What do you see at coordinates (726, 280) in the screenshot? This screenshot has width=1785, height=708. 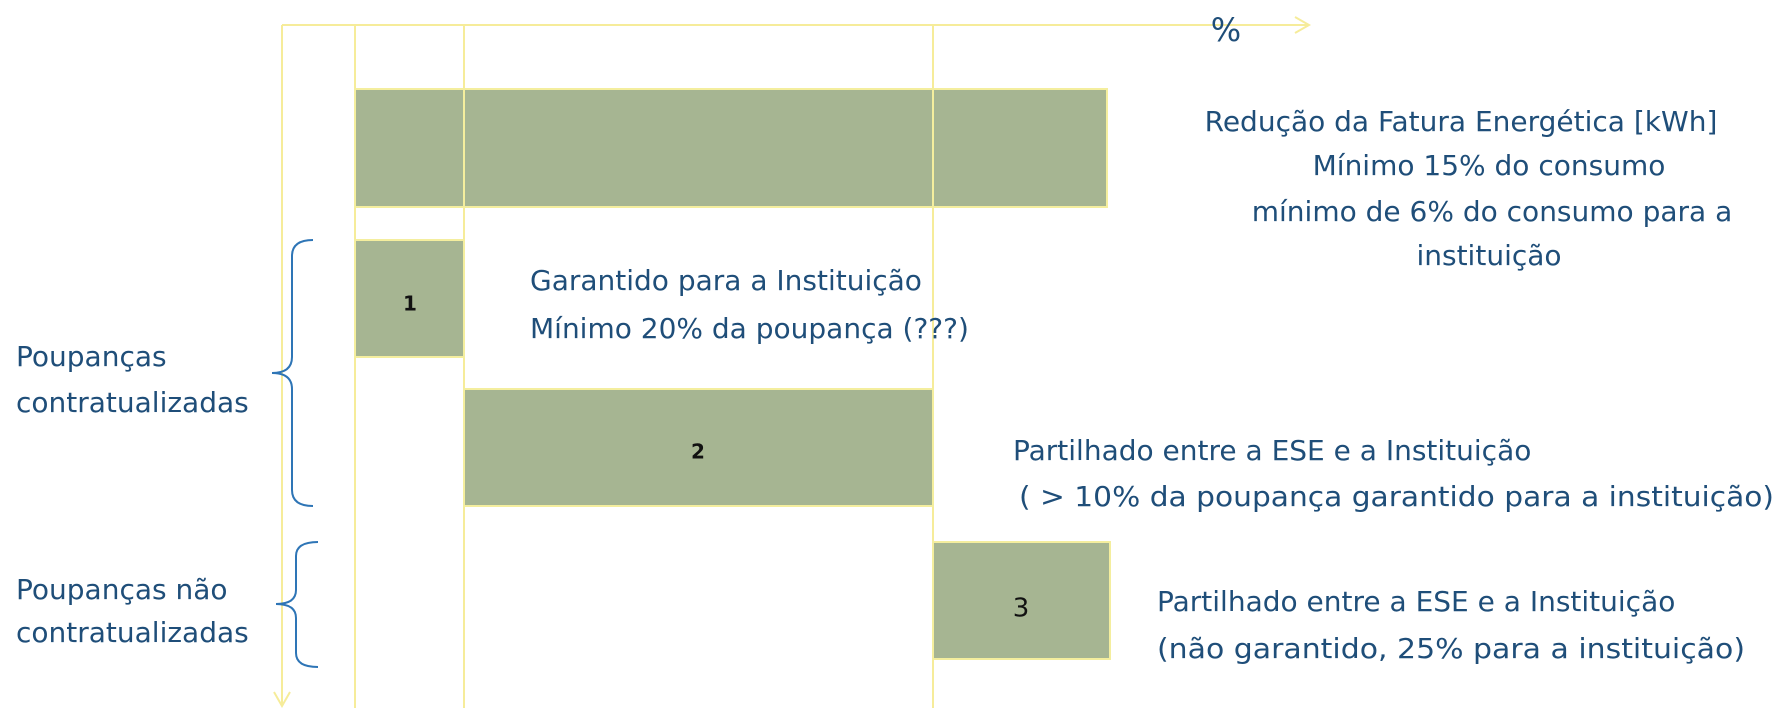 I see `text-line: Garantido para a Instituição` at bounding box center [726, 280].